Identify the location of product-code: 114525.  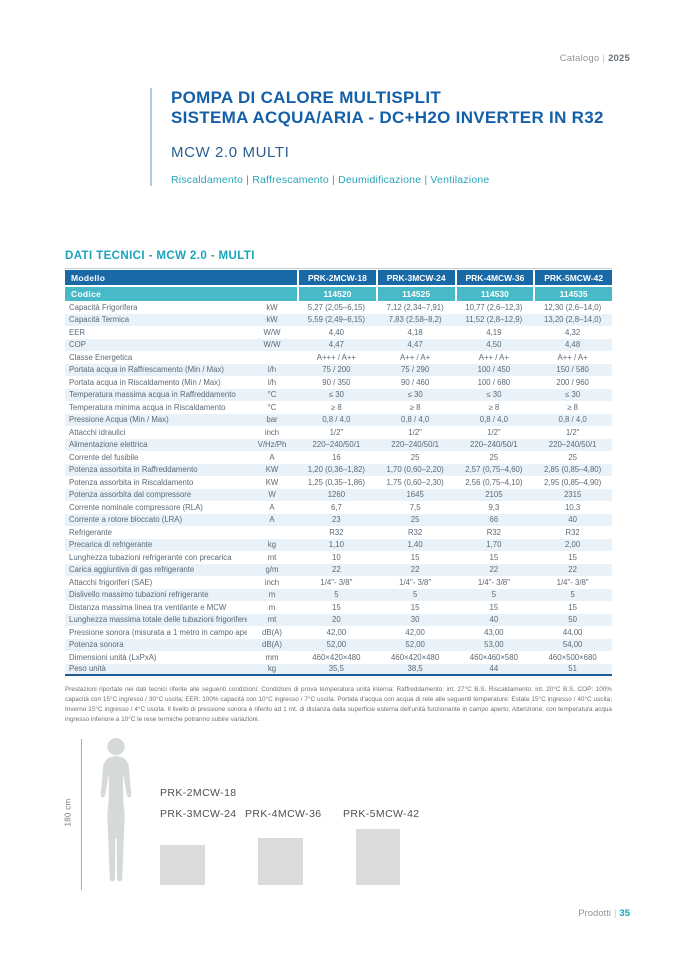
(415, 294).